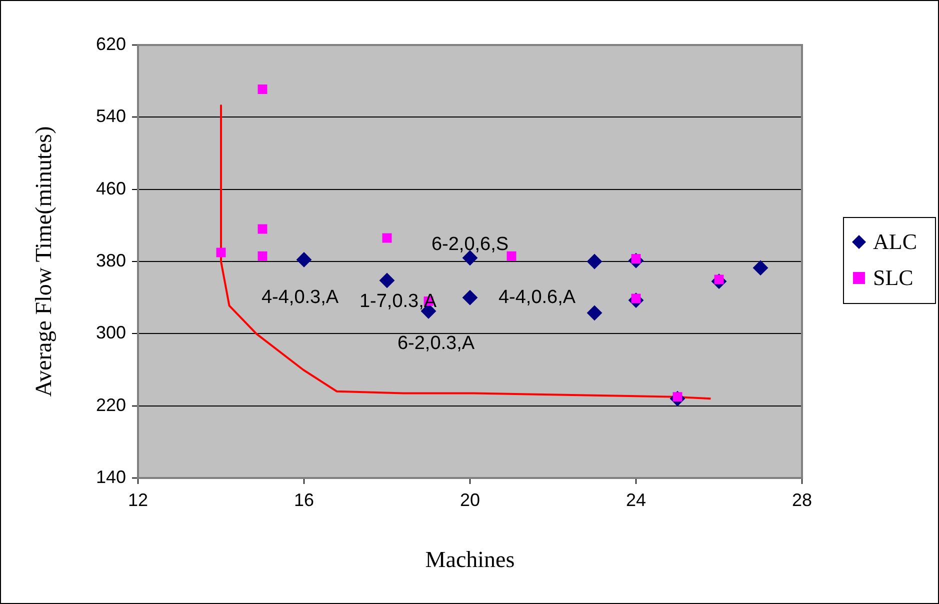  Describe the element at coordinates (895, 241) in the screenshot. I see `legend-label: ALC` at that location.